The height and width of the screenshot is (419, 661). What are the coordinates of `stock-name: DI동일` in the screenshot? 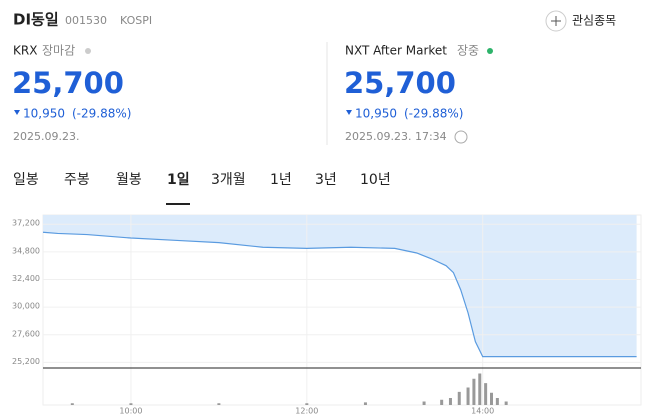 It's located at (36, 20).